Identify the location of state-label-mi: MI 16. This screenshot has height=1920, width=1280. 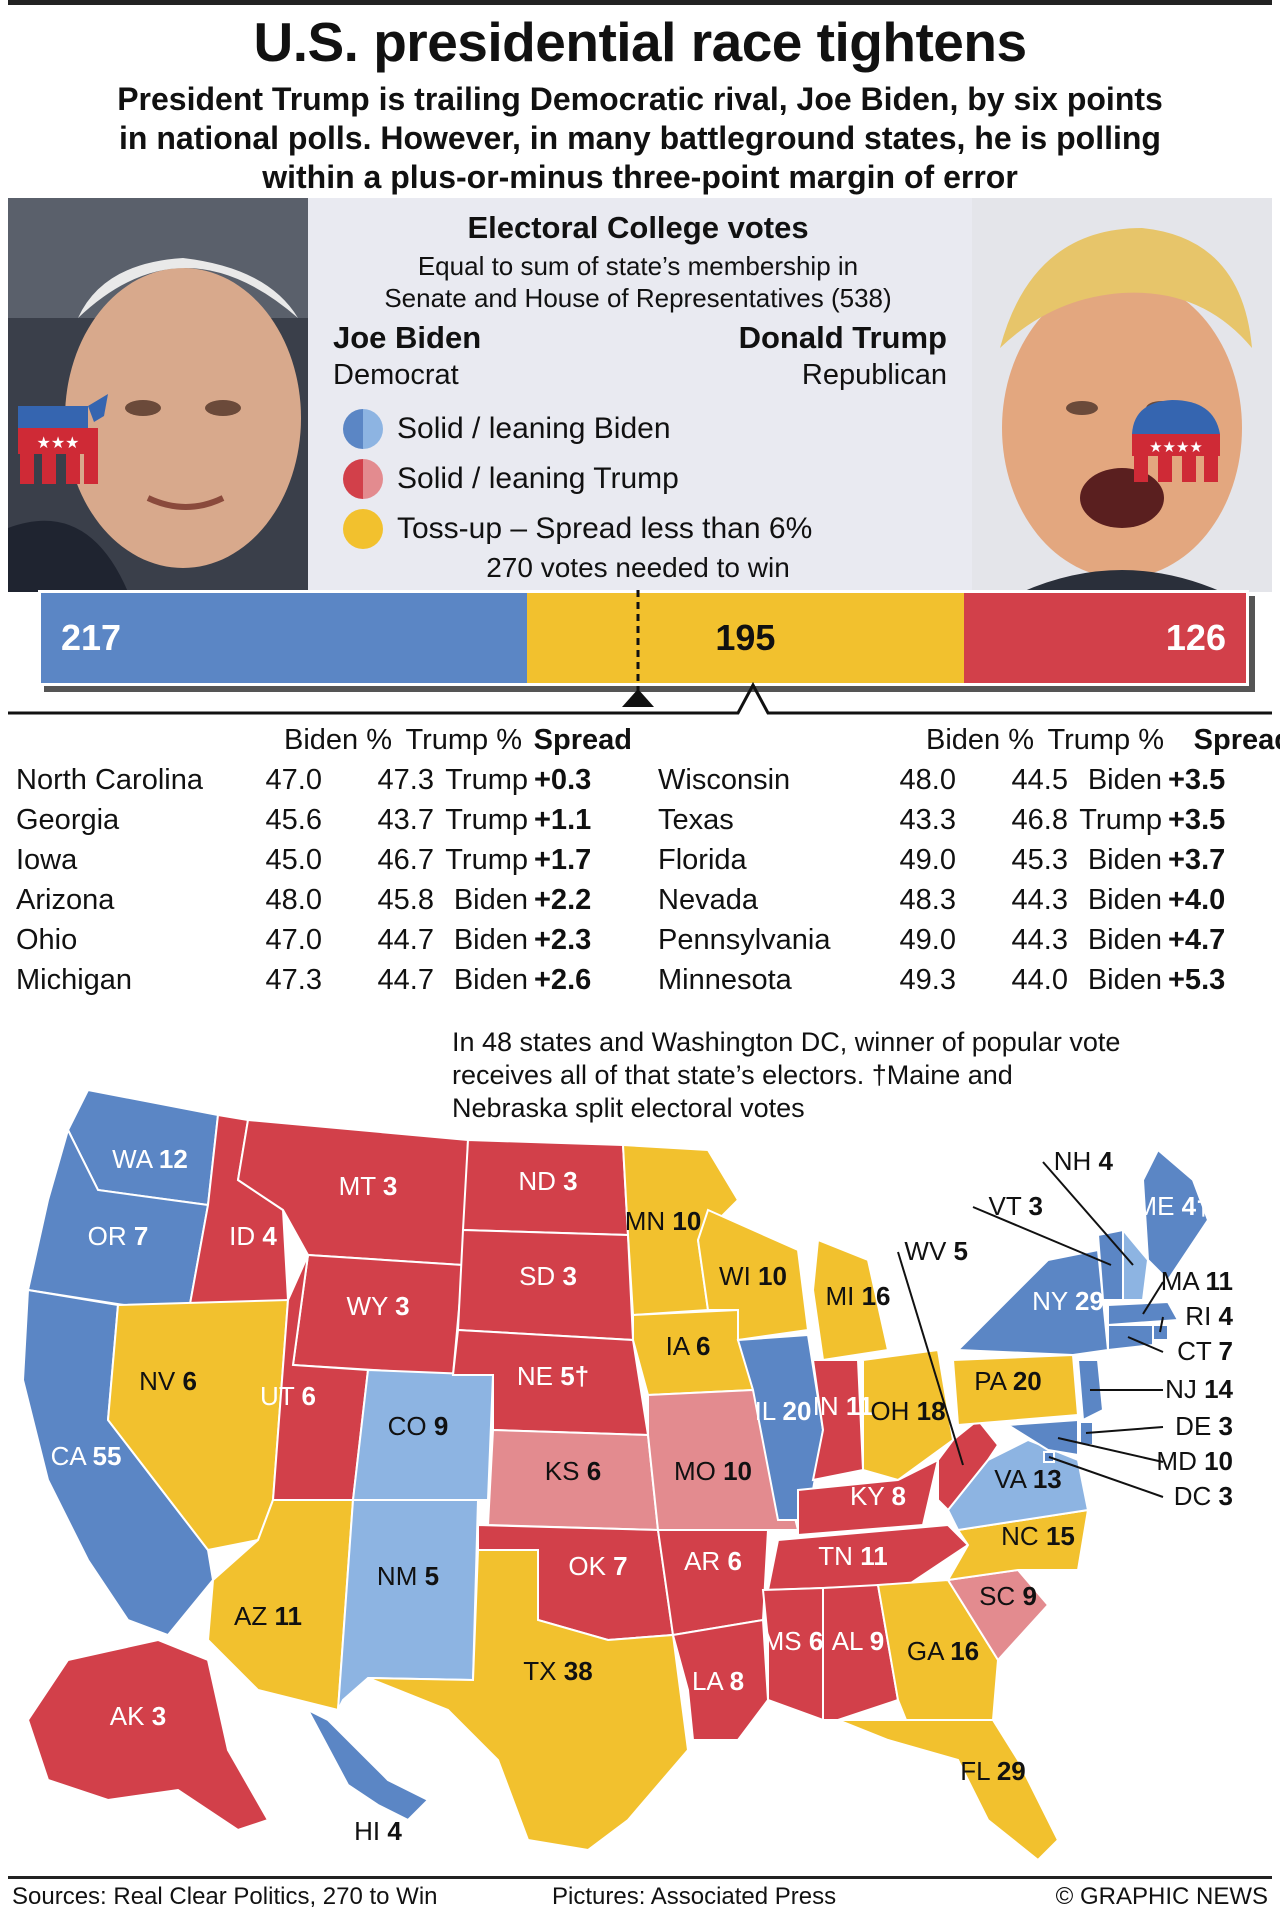
(857, 1296).